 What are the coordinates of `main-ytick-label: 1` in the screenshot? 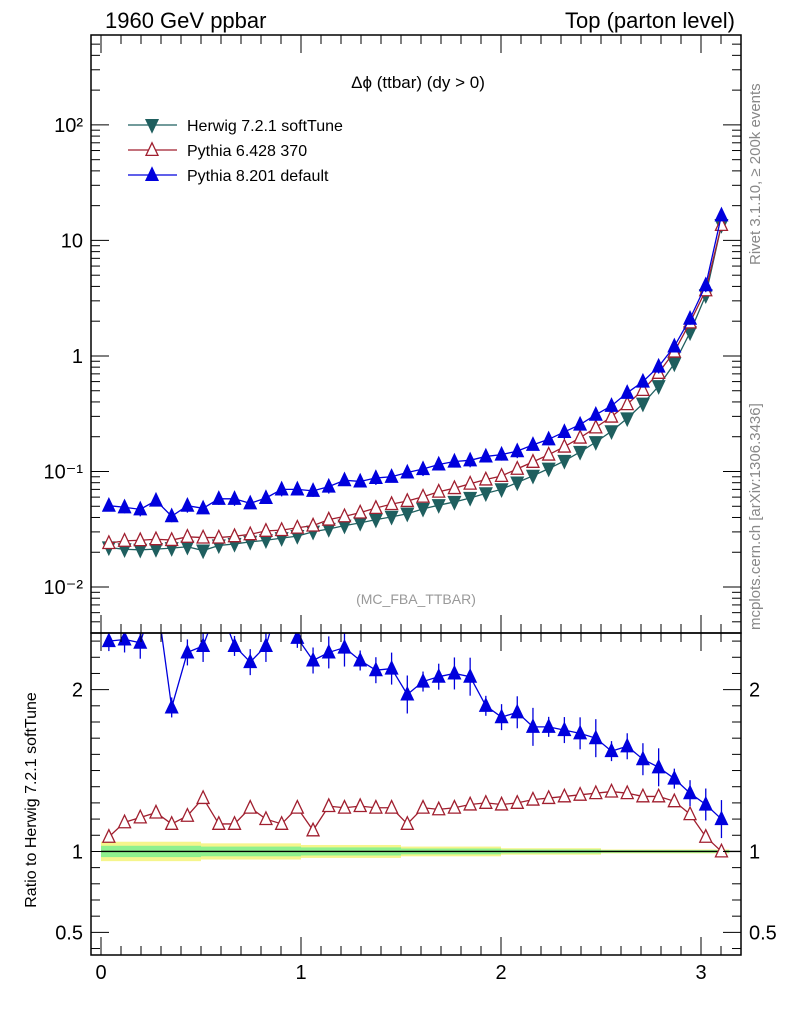 It's located at (77, 357).